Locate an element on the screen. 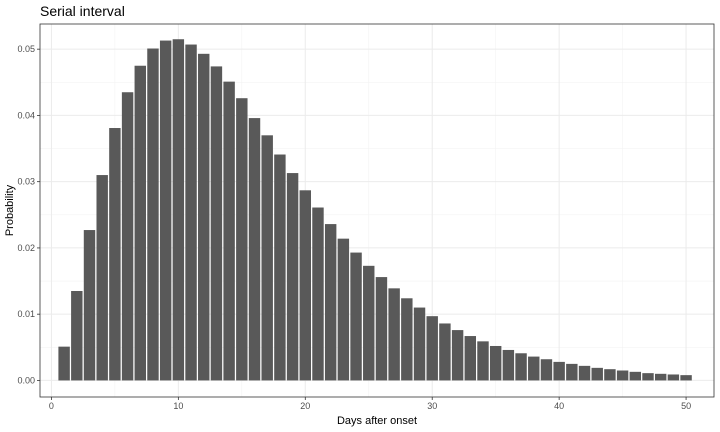 Image resolution: width=720 pixels, height=432 pixels. y-tick-label: 0.05 is located at coordinates (26, 49).